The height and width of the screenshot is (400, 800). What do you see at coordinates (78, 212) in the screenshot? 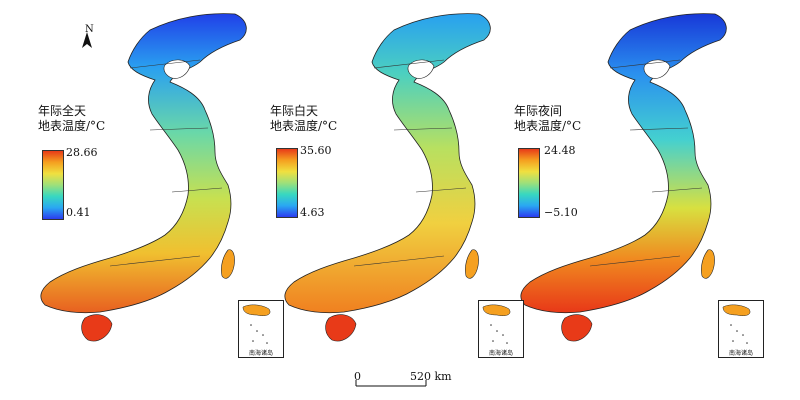
I see `legend-min-value: 0.41` at bounding box center [78, 212].